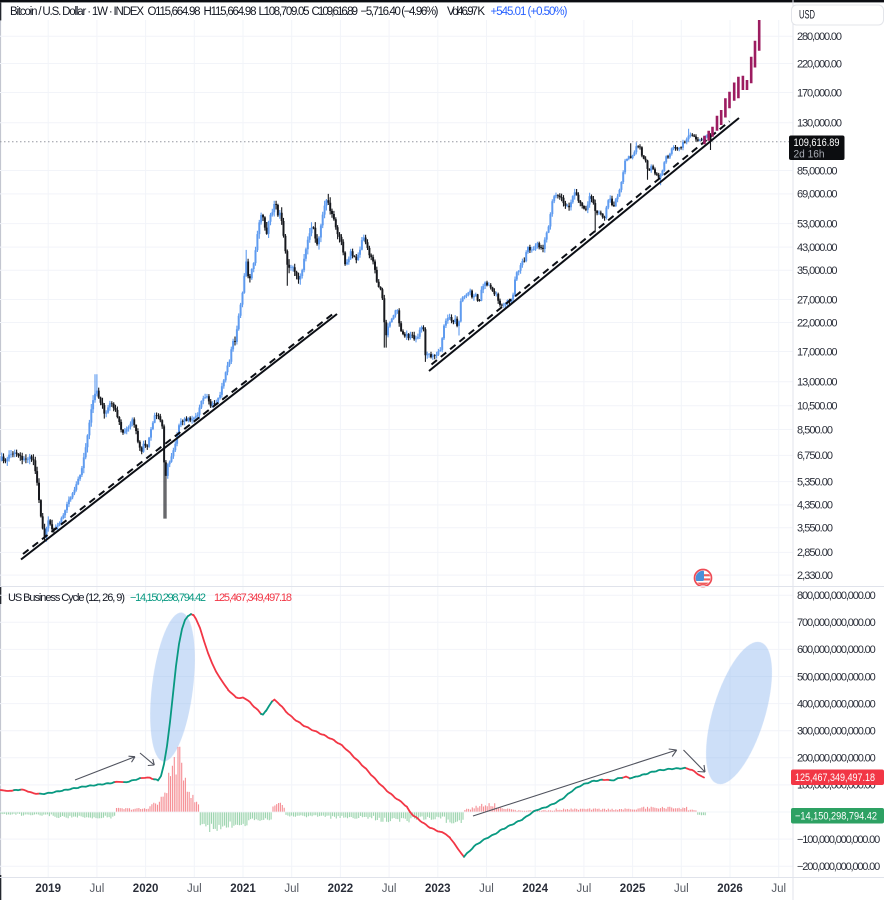  Describe the element at coordinates (77, 12) in the screenshot. I see `svg-text:Bitcoin / U.S. Dollar · 1W · I: Bitcoin / U.S. Dollar · 1W · INDEX` at that location.